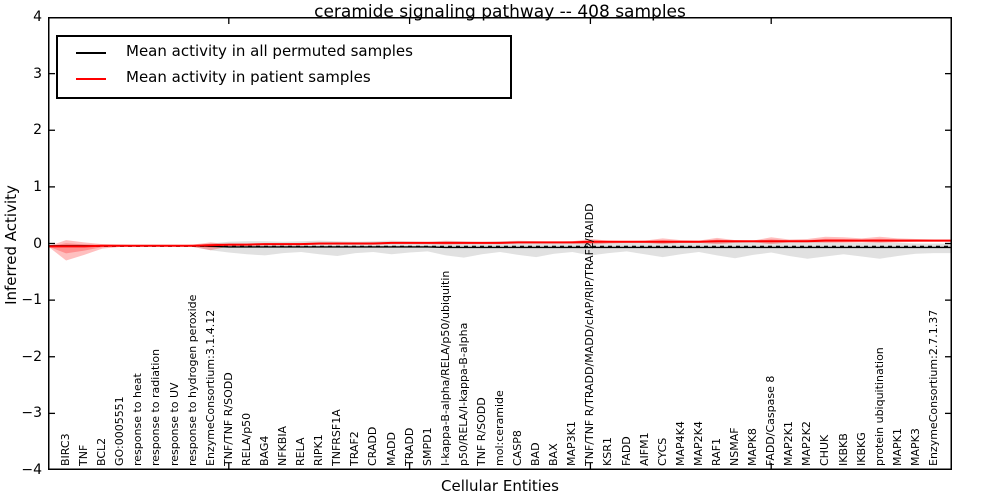 The height and width of the screenshot is (500, 1000). I want to click on x-tick-label: FADD, so click(626, 451).